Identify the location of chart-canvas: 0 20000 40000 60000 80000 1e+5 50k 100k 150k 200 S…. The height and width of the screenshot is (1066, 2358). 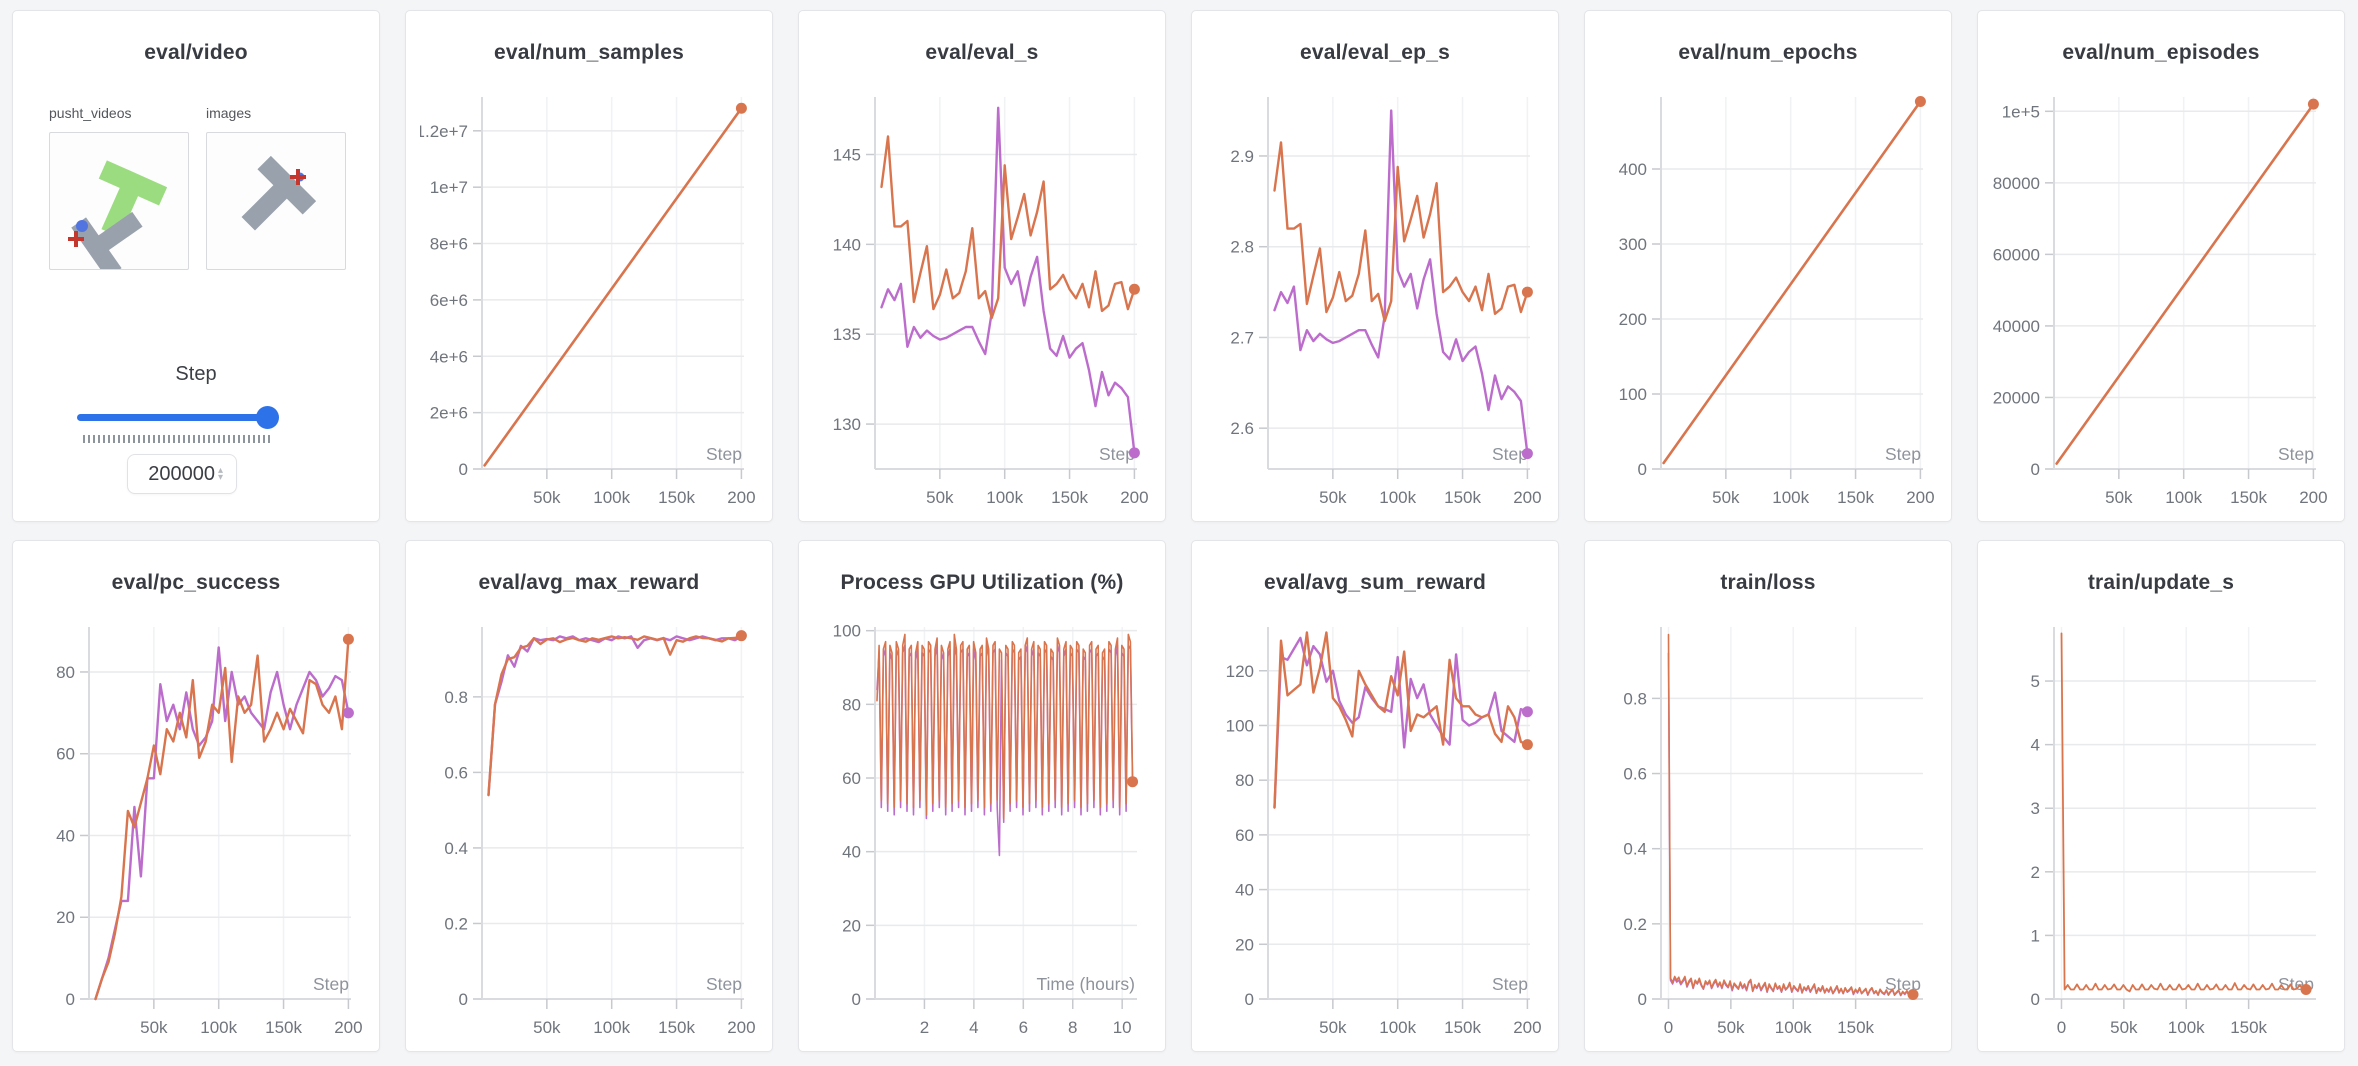
(2162, 301).